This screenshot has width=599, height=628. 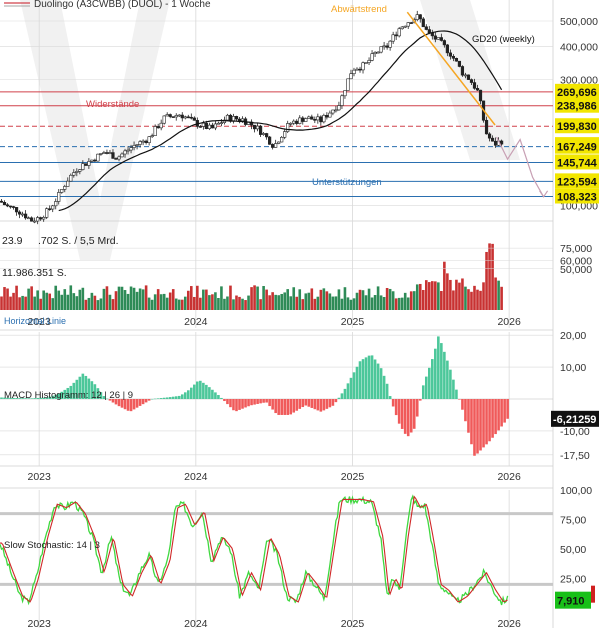 What do you see at coordinates (577, 163) in the screenshot?
I see `level-label: 145,744` at bounding box center [577, 163].